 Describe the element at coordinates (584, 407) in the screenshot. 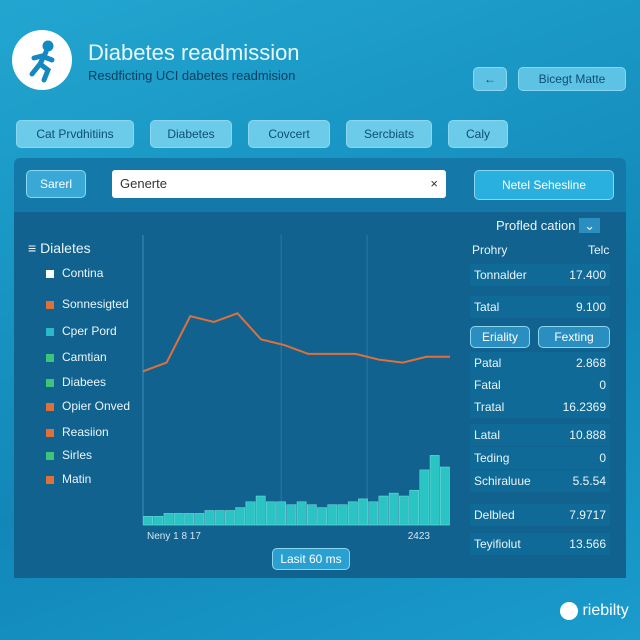

I see `row-value: 16.2369` at that location.